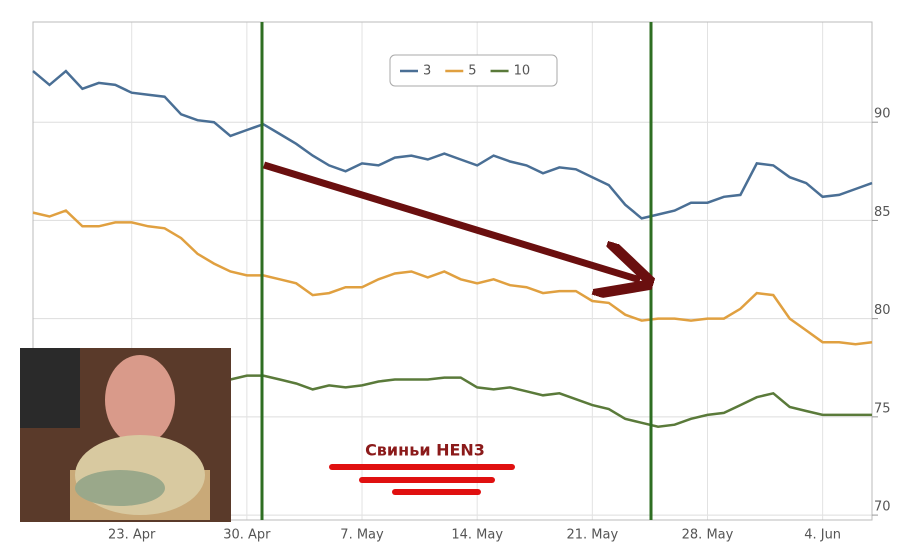  What do you see at coordinates (551, 401) in the screenshot?
I see `series-line` at bounding box center [551, 401].